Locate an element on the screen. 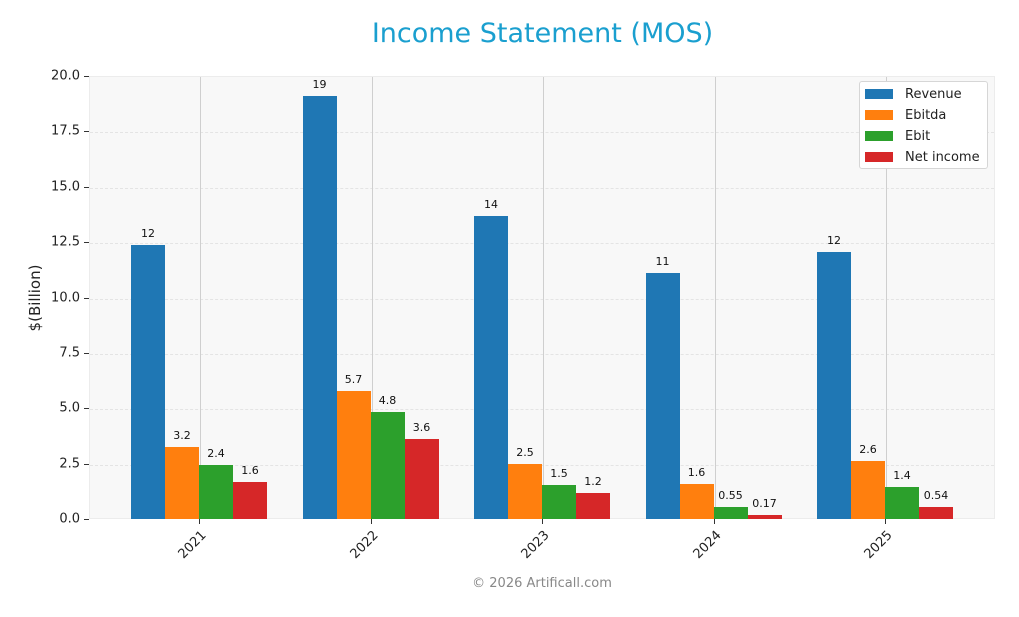 The image size is (1019, 617). legend: Revenue Ebitda Ebit Net income is located at coordinates (923, 125).